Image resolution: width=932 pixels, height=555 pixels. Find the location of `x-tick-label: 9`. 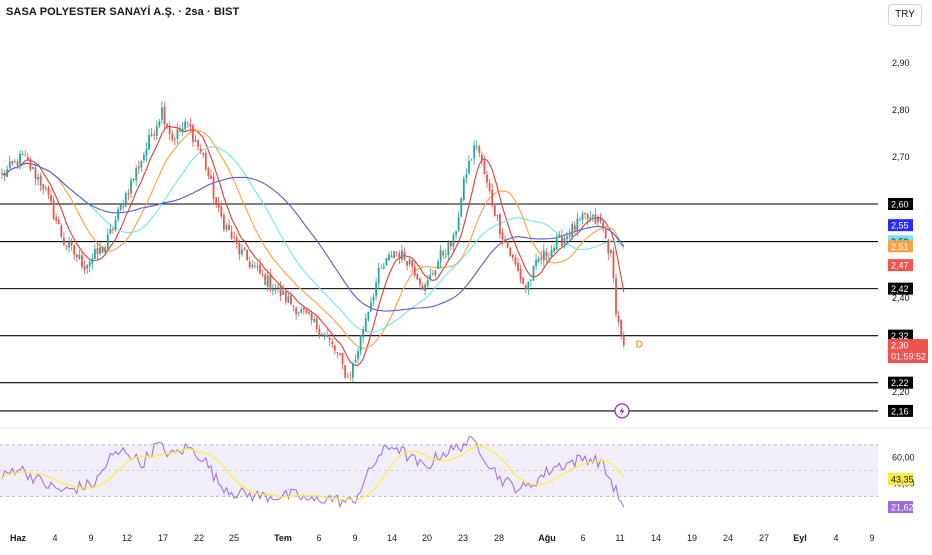

x-tick-label: 9 is located at coordinates (90, 538).